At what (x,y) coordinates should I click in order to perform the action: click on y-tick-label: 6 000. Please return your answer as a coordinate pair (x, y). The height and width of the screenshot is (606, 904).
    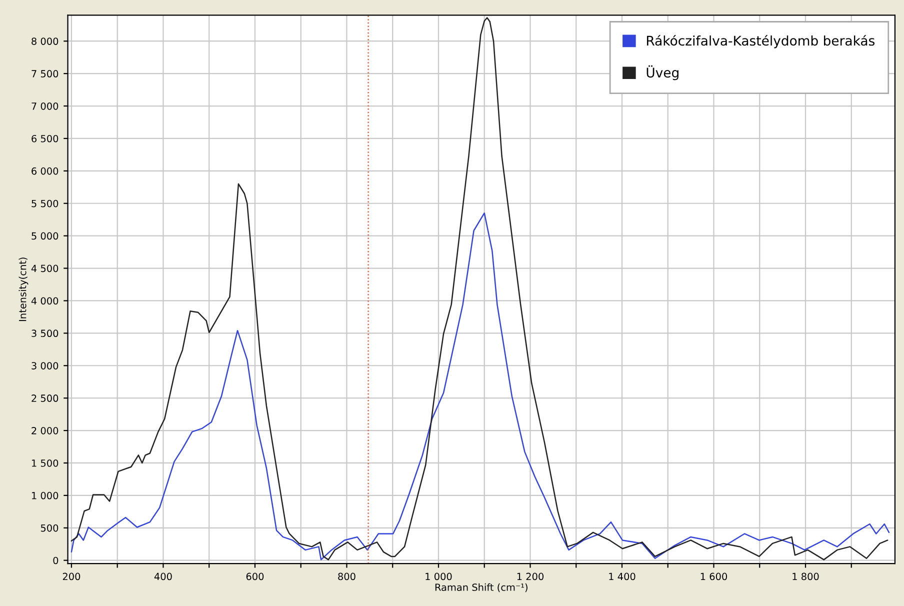
    Looking at the image, I should click on (45, 171).